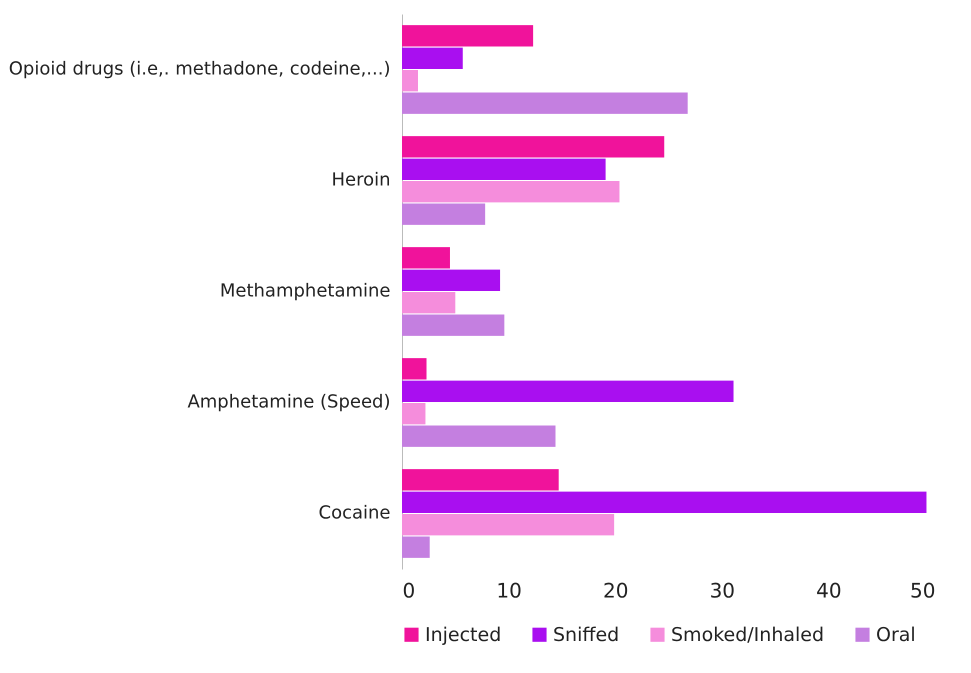 This screenshot has width=971, height=673. I want to click on y-tick-label: Heroin, so click(360, 180).